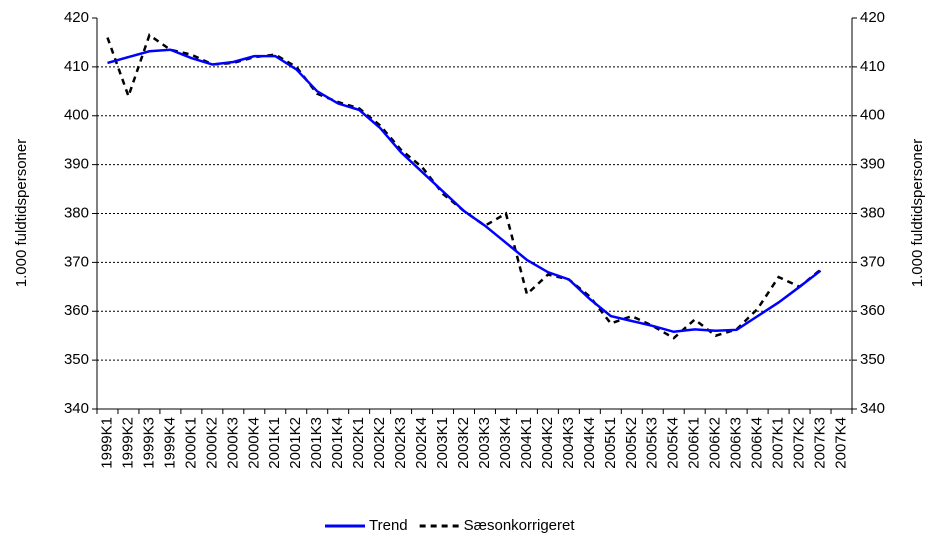  What do you see at coordinates (652, 443) in the screenshot?
I see `x-tick-label: 2005K3` at bounding box center [652, 443].